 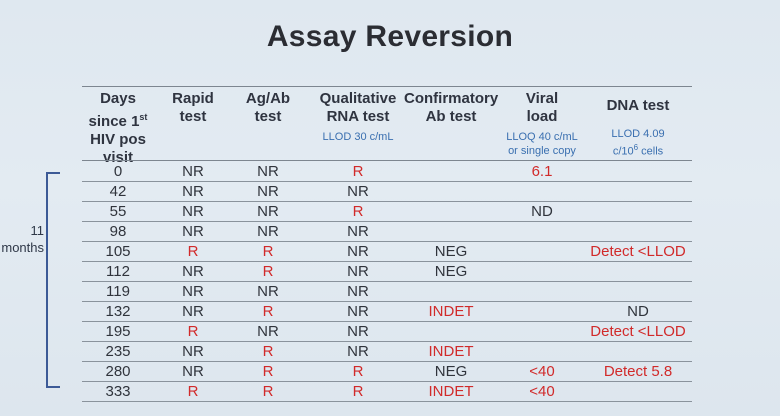 What do you see at coordinates (118, 271) in the screenshot?
I see `cell-days: 112` at bounding box center [118, 271].